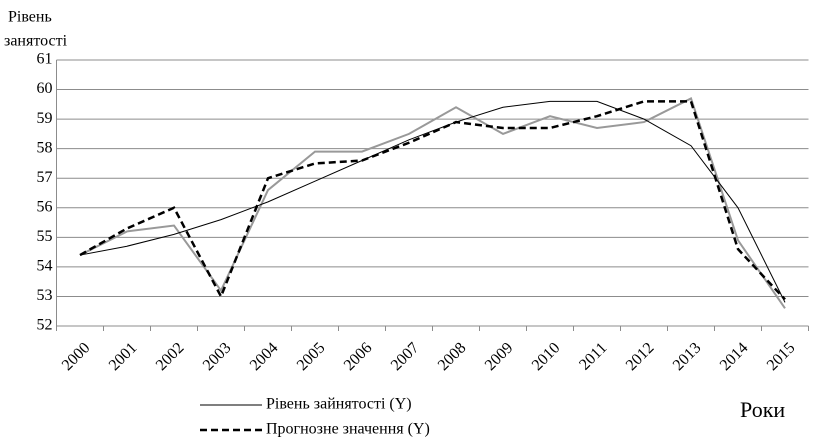 The height and width of the screenshot is (439, 821). Describe the element at coordinates (339, 404) in the screenshot. I see `legend-label: Рівень зайнятості (Y)` at that location.